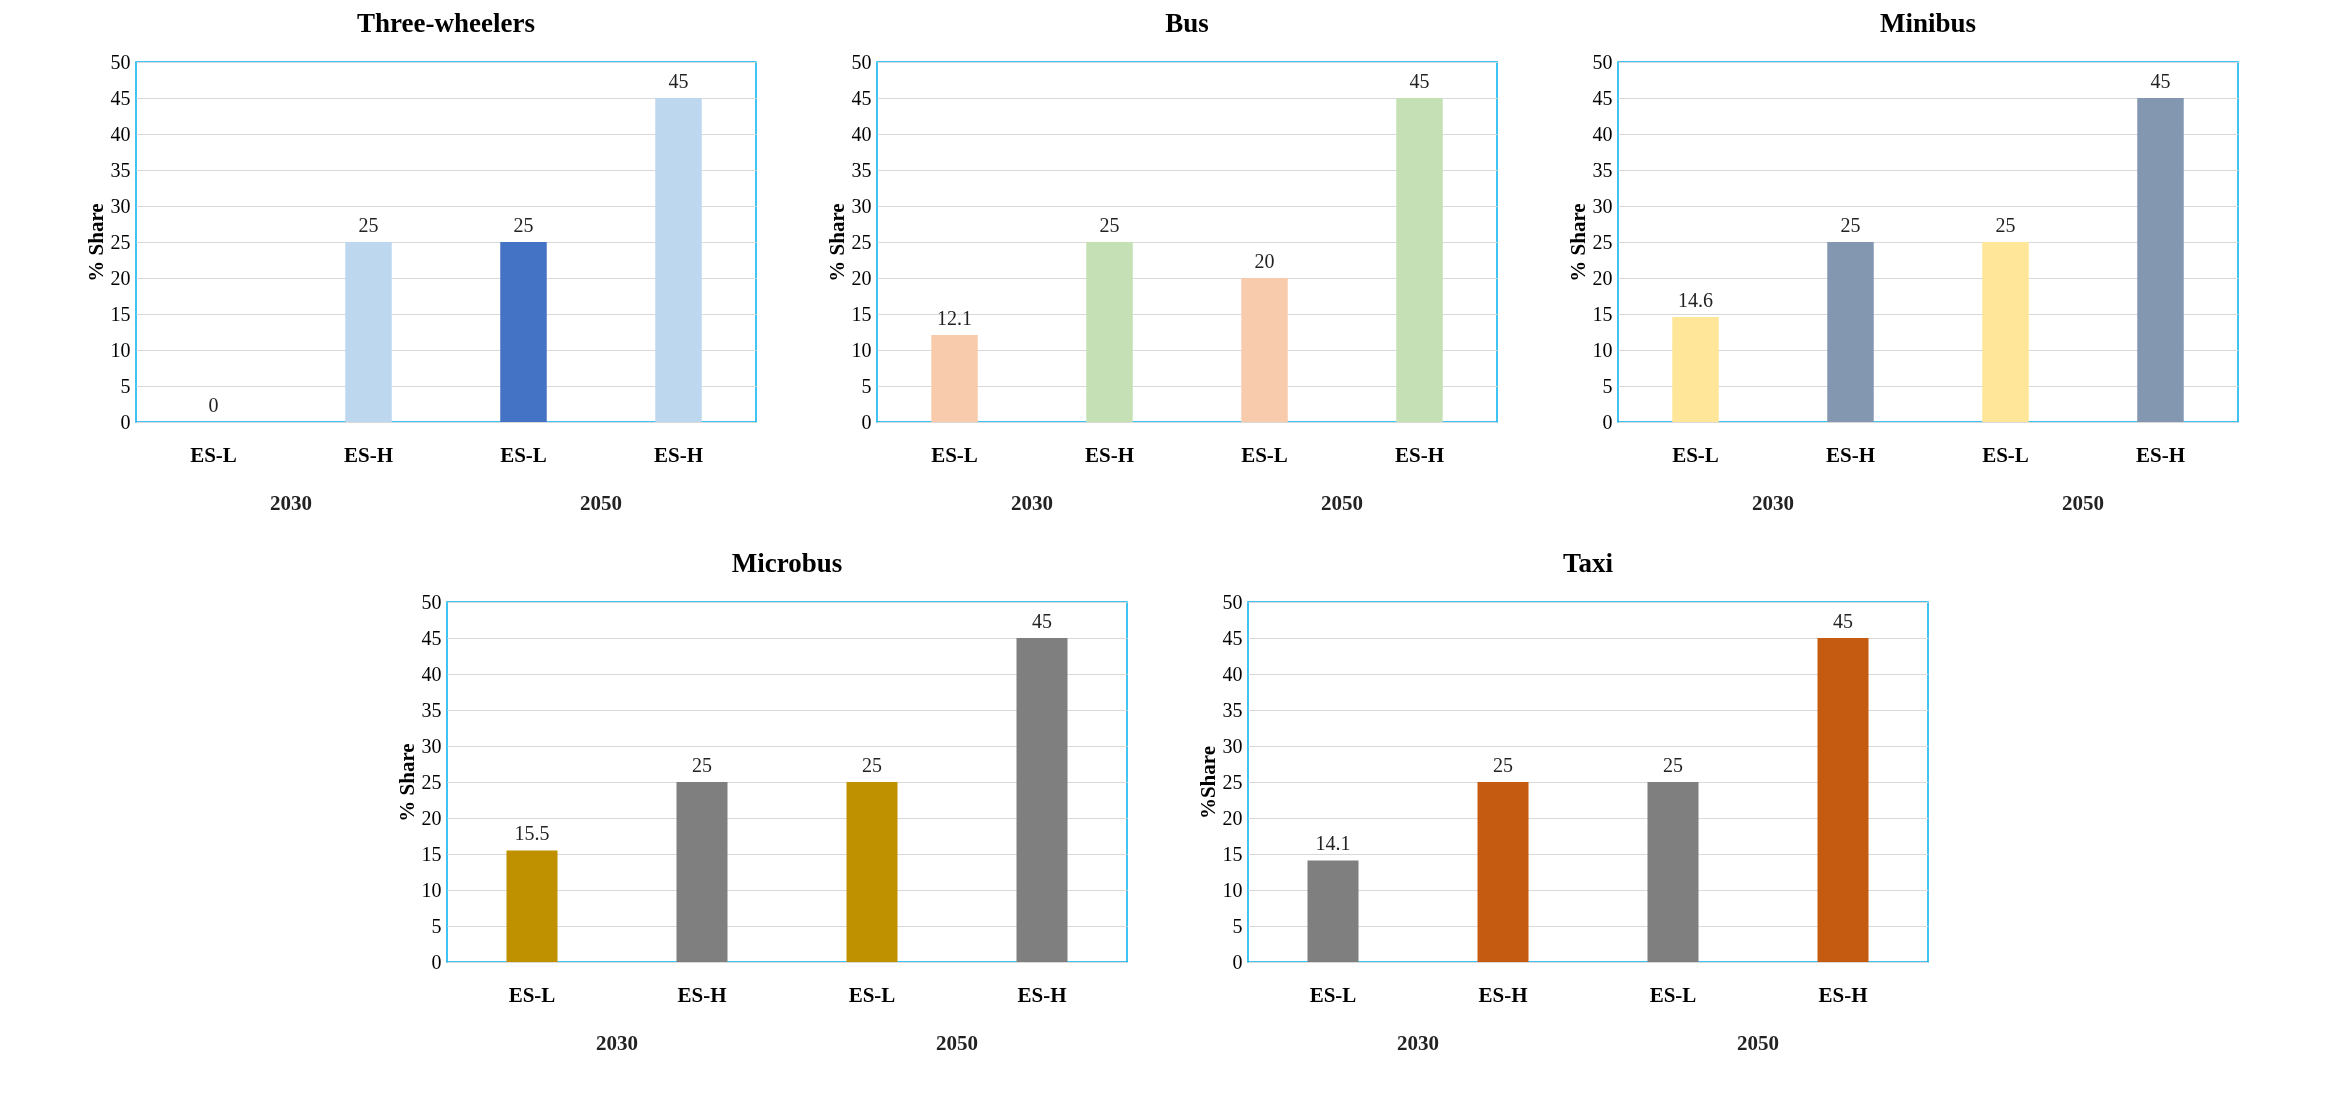 This screenshot has height=1104, width=2333. I want to click on data-label: 14.1, so click(1332, 843).